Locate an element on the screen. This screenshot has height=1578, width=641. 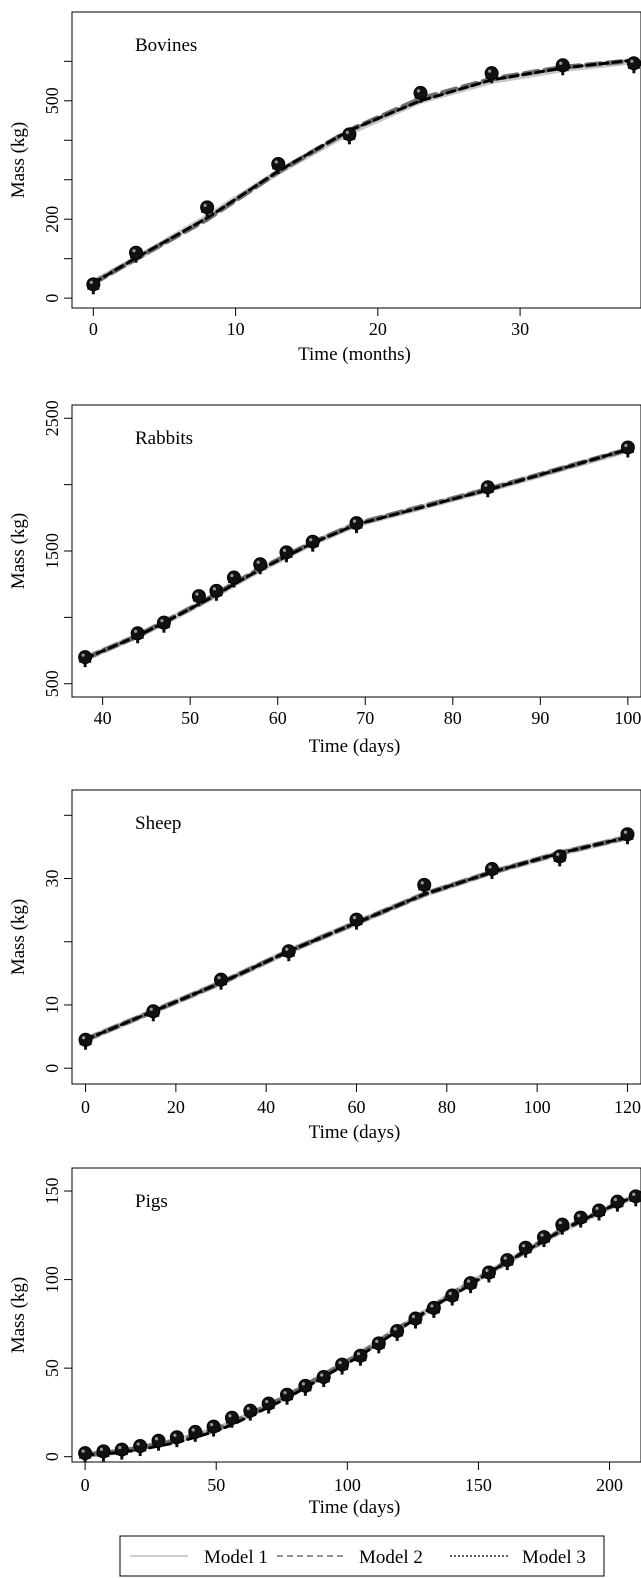
y-tick-label: 500 is located at coordinates (52, 683).